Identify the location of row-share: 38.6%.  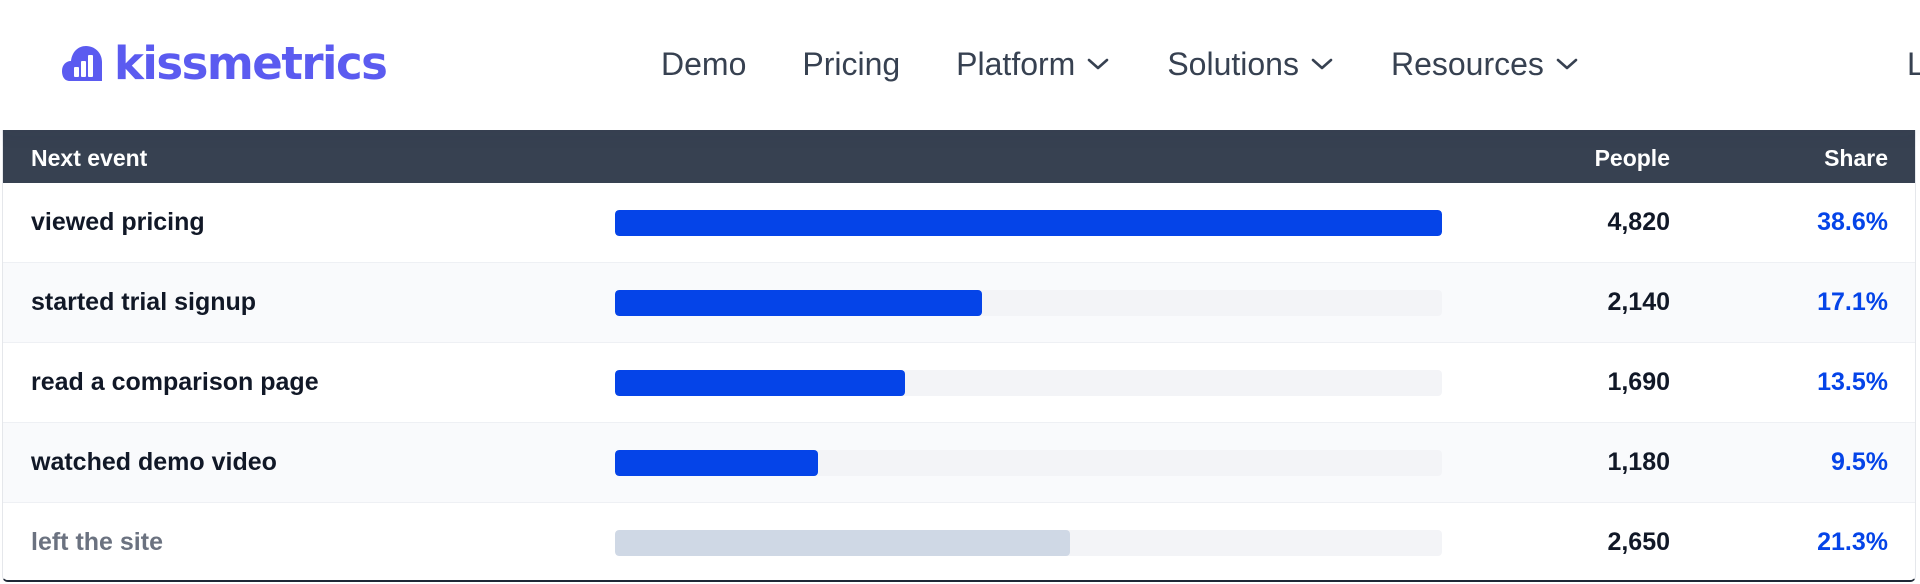
(1852, 222).